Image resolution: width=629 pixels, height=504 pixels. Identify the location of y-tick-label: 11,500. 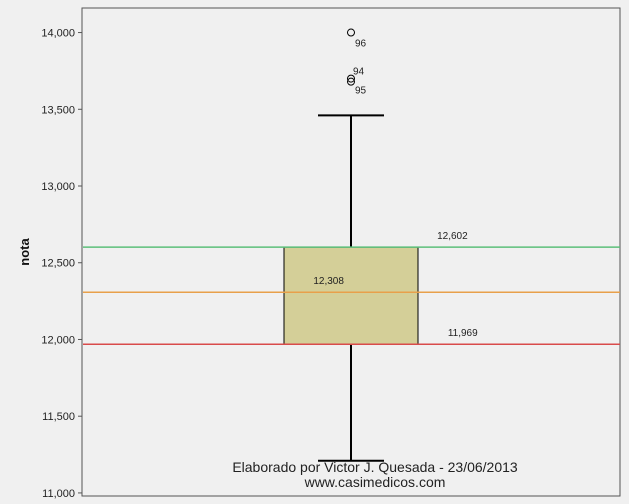
(58, 417).